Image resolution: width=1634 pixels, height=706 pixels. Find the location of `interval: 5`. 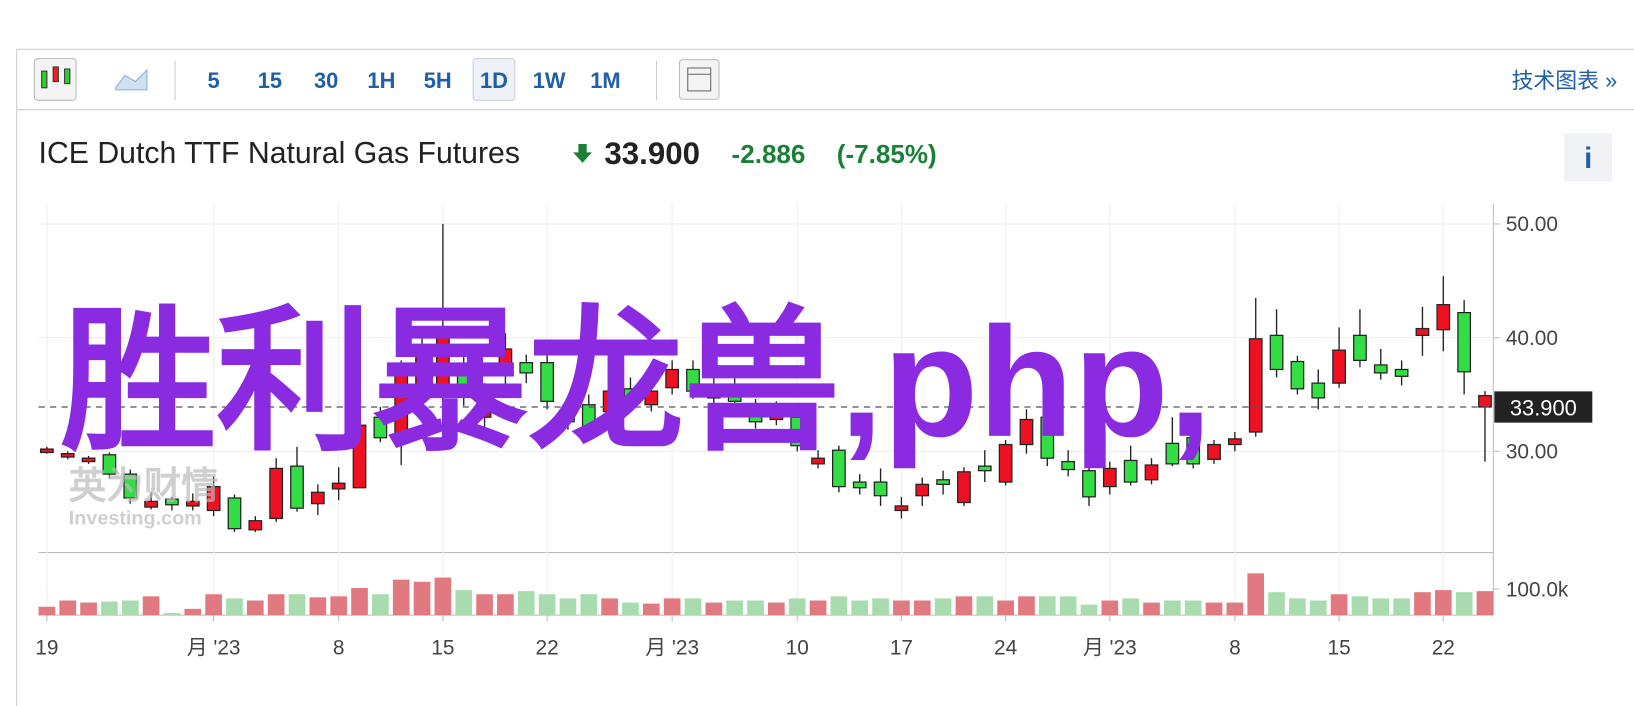

interval: 5 is located at coordinates (214, 80).